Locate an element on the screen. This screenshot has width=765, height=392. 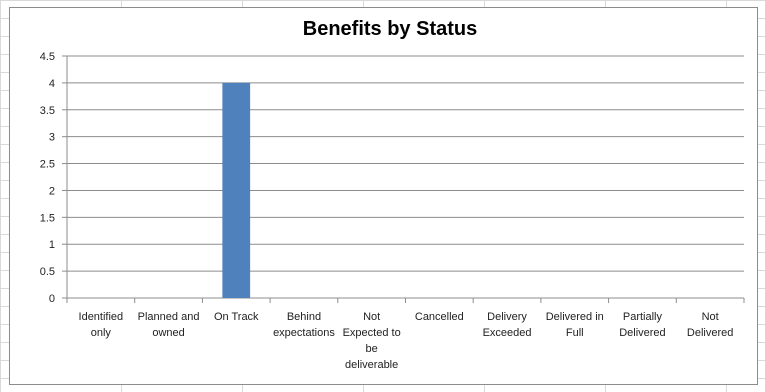
x-tick-label: owned is located at coordinates (168, 333).